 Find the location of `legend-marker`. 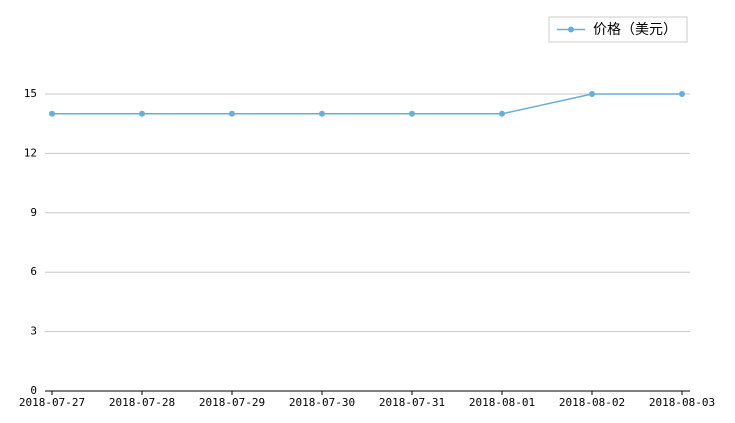

legend-marker is located at coordinates (571, 29).